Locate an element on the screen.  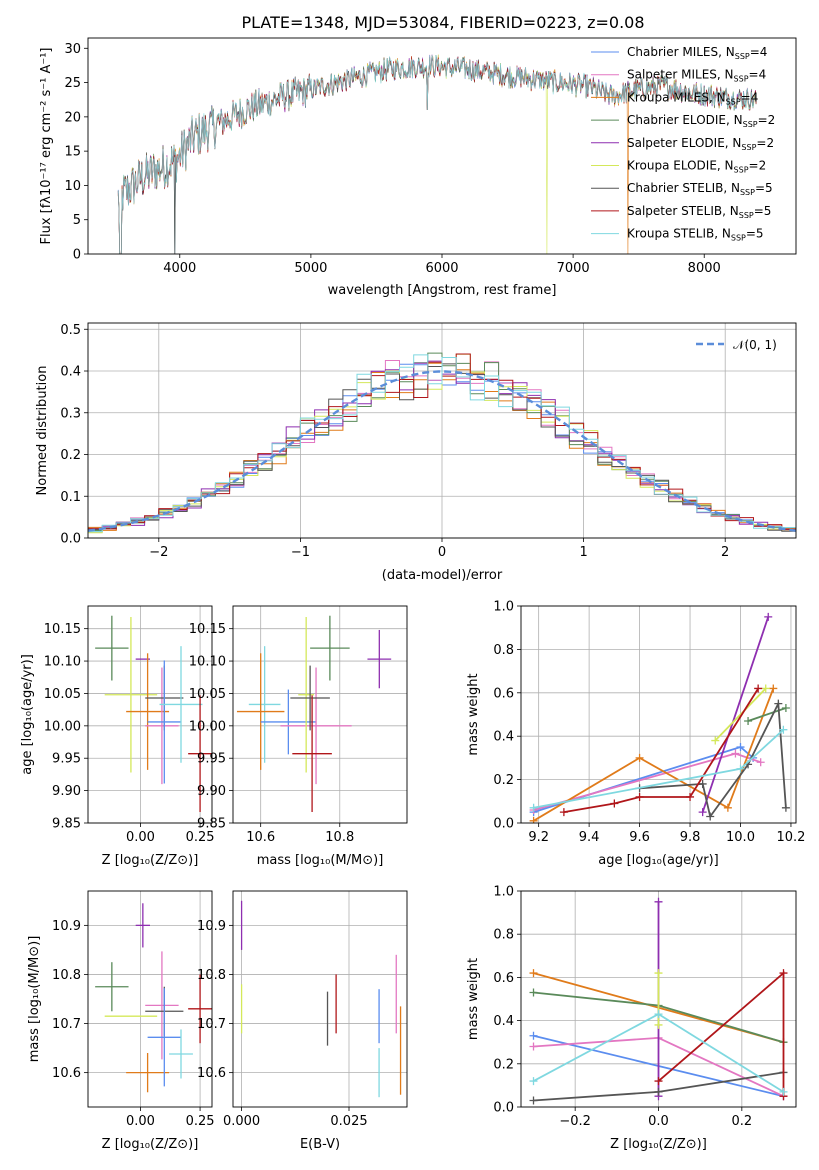
y-tick-label: 5 is located at coordinates (77, 220).